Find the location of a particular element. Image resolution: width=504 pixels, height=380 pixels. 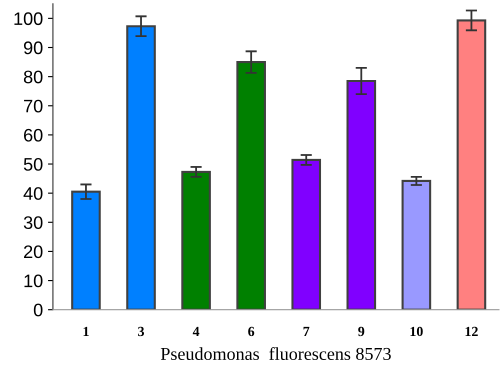

x-tick-label: 1 is located at coordinates (86, 331).